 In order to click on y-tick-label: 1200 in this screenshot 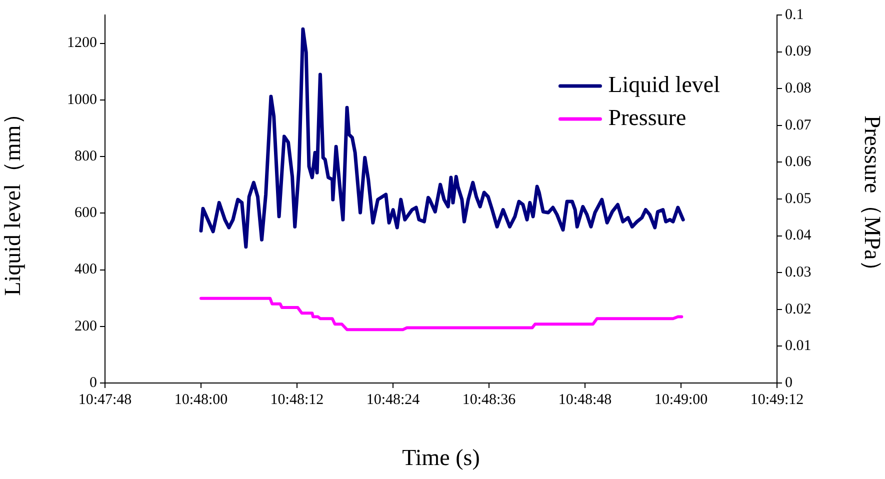, I will do `click(82, 43)`.